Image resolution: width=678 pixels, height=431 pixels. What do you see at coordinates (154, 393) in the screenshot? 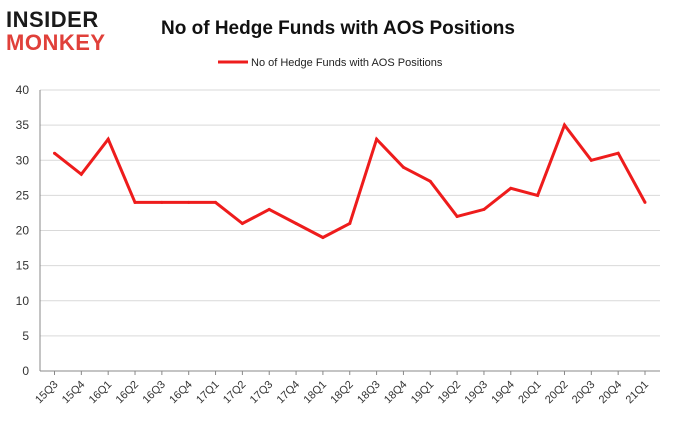
I see `x-tick-label: 16Q3` at bounding box center [154, 393].